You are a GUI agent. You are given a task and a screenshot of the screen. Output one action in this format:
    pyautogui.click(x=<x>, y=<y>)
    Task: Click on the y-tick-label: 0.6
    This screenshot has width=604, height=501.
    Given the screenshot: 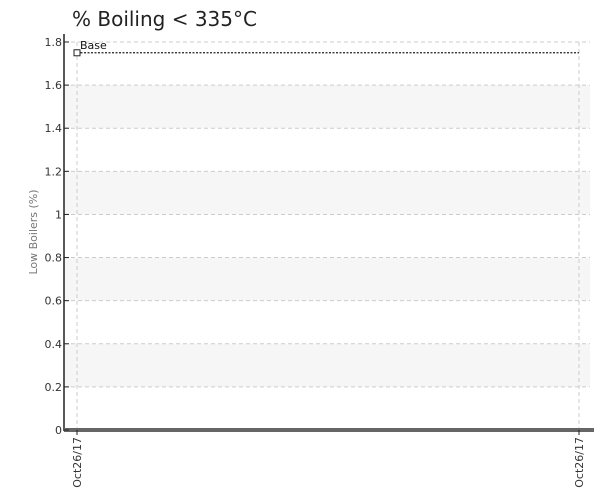 What is the action you would take?
    pyautogui.click(x=54, y=301)
    